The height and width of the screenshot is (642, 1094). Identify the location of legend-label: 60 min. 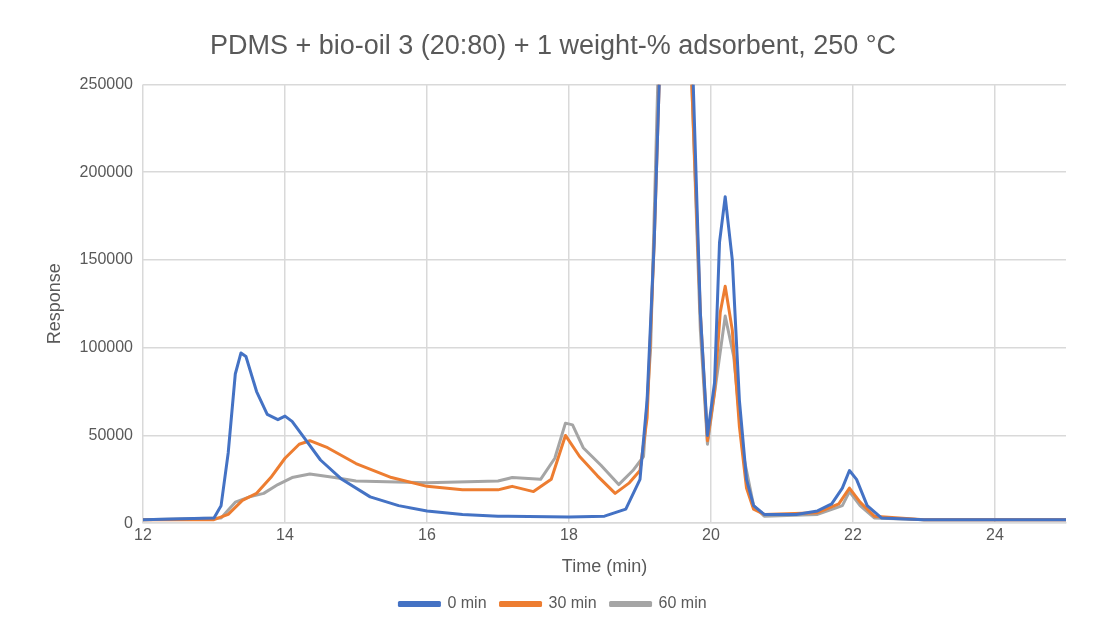
(682, 603).